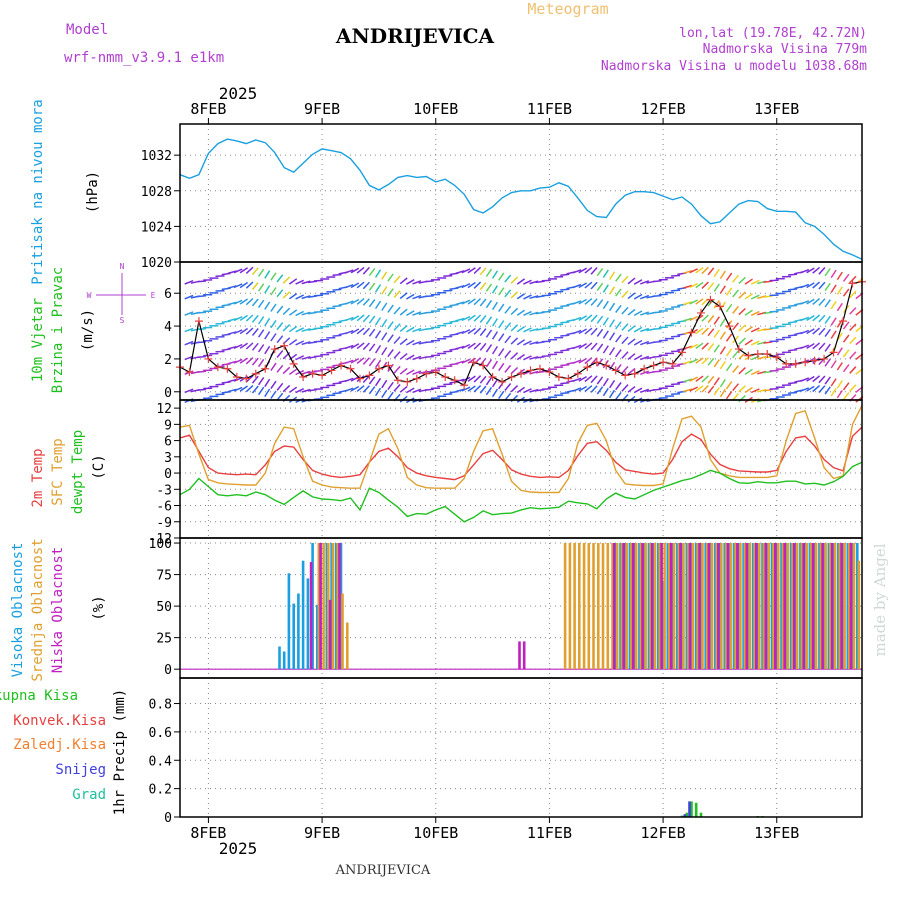  I want to click on cloud-mid-label: Srednja Oblacnost, so click(38, 609).